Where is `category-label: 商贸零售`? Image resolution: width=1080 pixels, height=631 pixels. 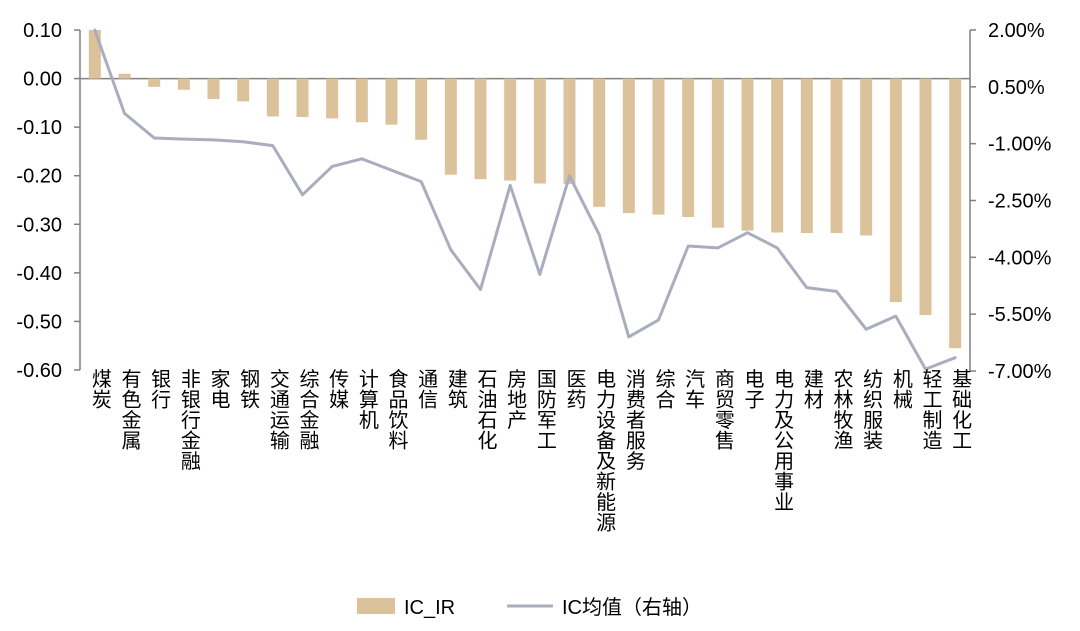 category-label: 商贸零售 is located at coordinates (725, 410).